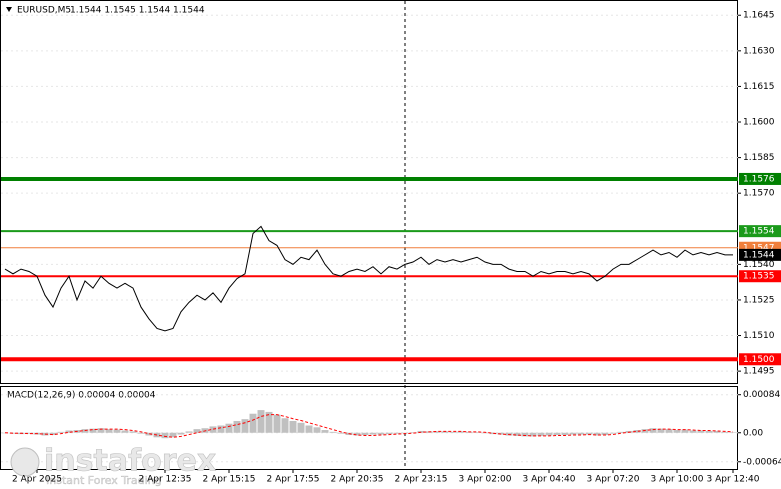 The width and height of the screenshot is (781, 489). Describe the element at coordinates (130, 461) in the screenshot. I see `watermark-brand: instaforex` at that location.